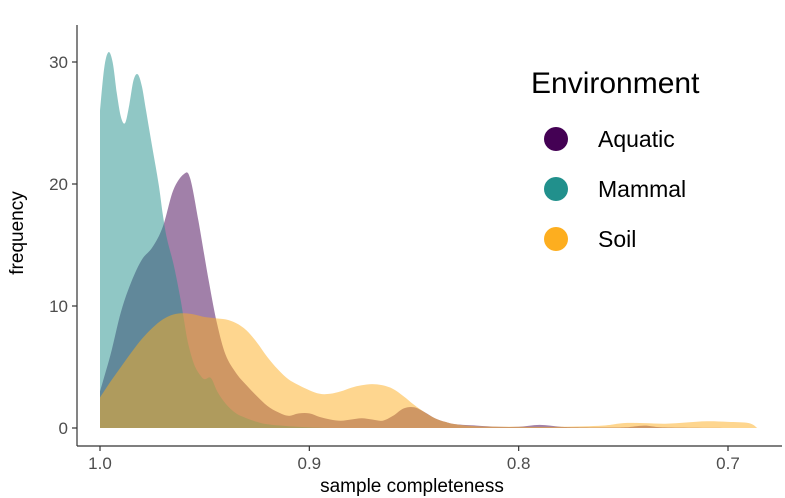 The width and height of the screenshot is (785, 498). What do you see at coordinates (556, 239) in the screenshot?
I see `legend-key-soil` at bounding box center [556, 239].